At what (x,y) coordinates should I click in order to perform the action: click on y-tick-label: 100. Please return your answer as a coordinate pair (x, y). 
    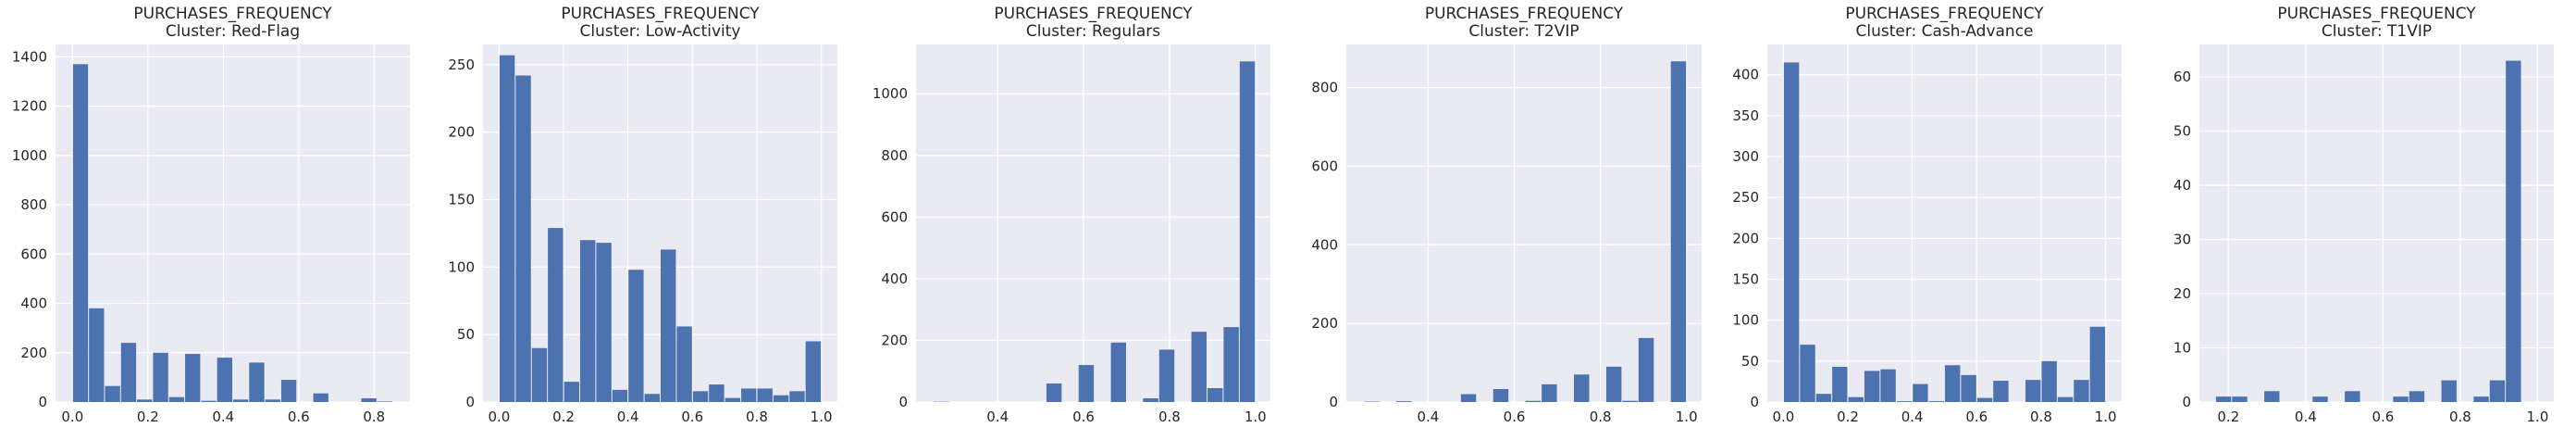
    Looking at the image, I should click on (1745, 320).